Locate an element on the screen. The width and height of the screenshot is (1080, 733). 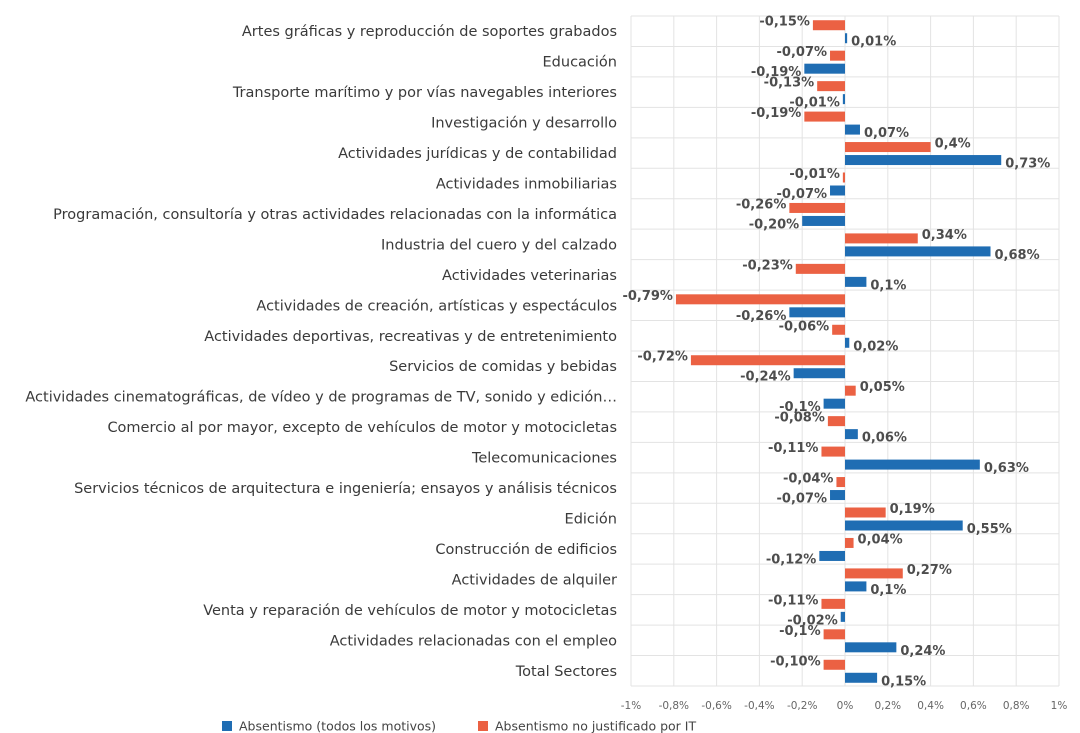
category-label: Actividades veterinarias is located at coordinates (529, 276).